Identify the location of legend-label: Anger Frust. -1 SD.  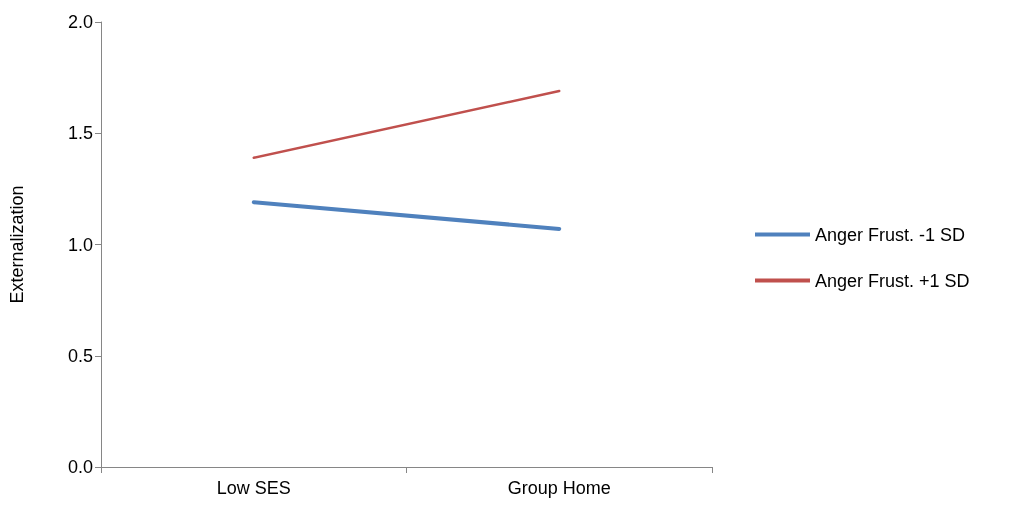
(890, 234).